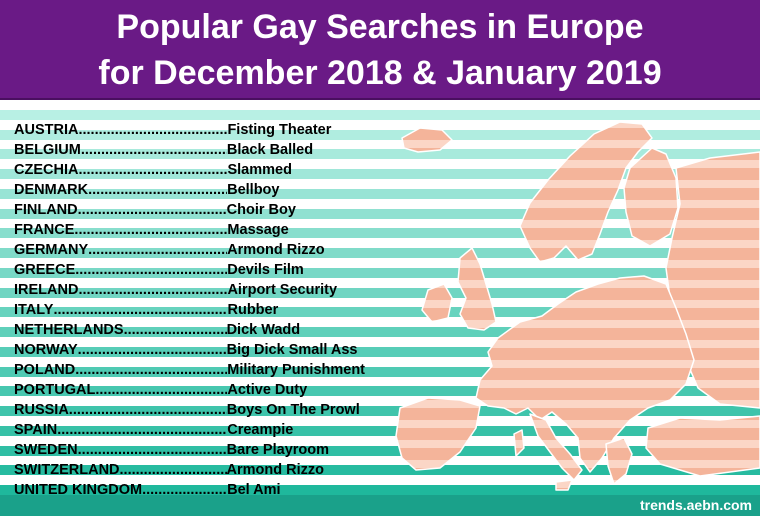 The width and height of the screenshot is (760, 516). I want to click on country-name: AUSTRIA, so click(46, 130).